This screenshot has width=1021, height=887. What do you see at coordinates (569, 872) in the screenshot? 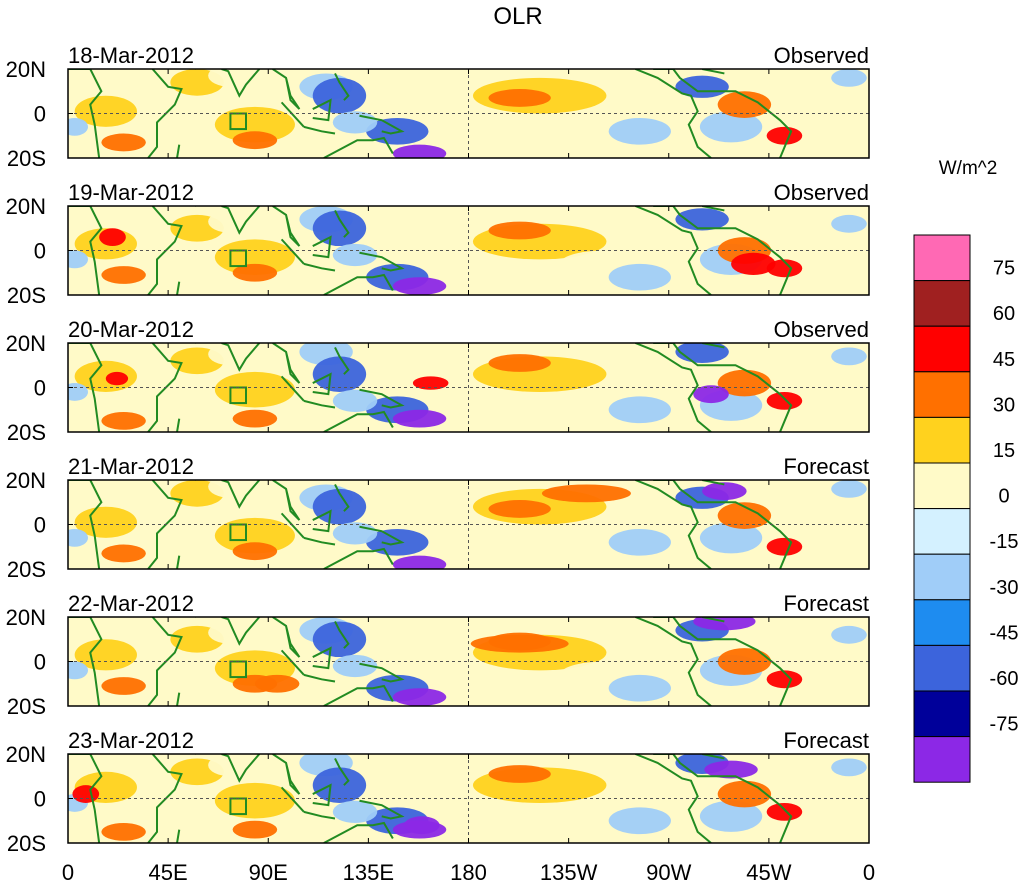
I see `lon-label: 135W` at bounding box center [569, 872].